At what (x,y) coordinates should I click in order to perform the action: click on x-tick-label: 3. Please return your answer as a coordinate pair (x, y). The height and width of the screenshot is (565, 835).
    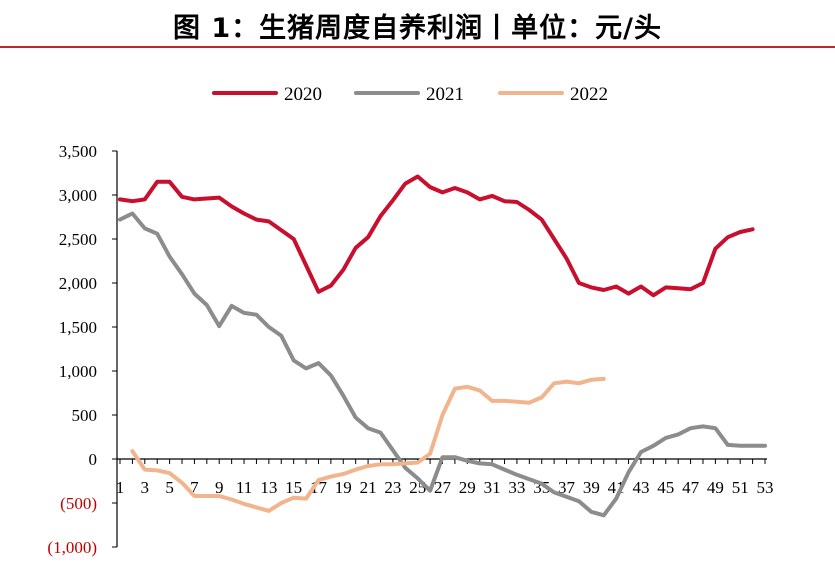
    Looking at the image, I should click on (145, 487).